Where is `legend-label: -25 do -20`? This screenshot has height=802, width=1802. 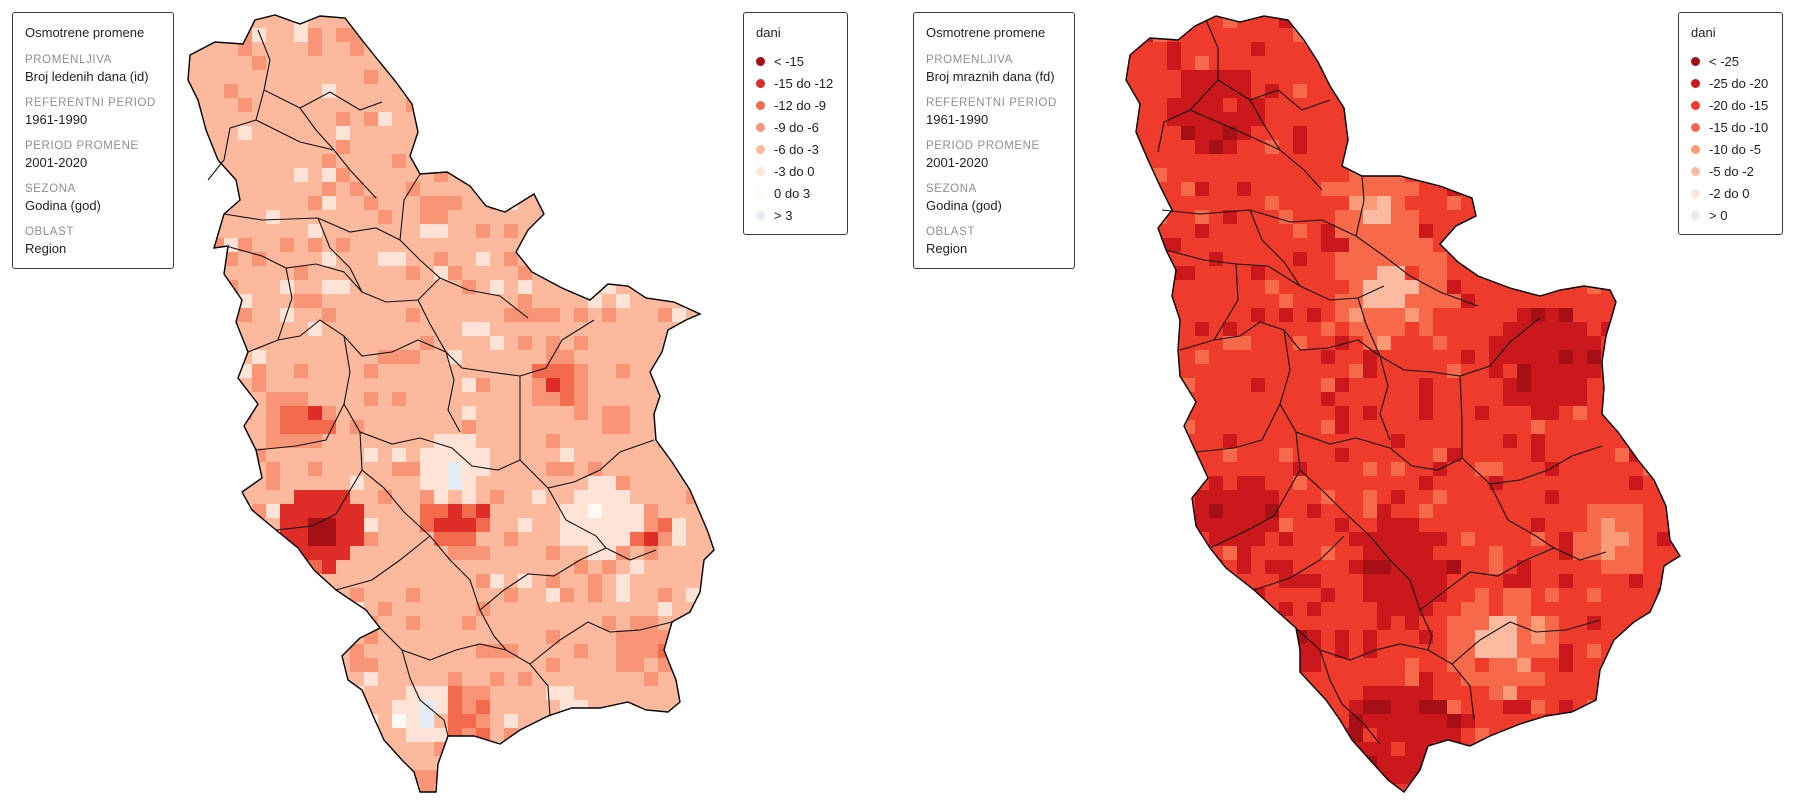
legend-label: -25 do -20 is located at coordinates (1739, 83).